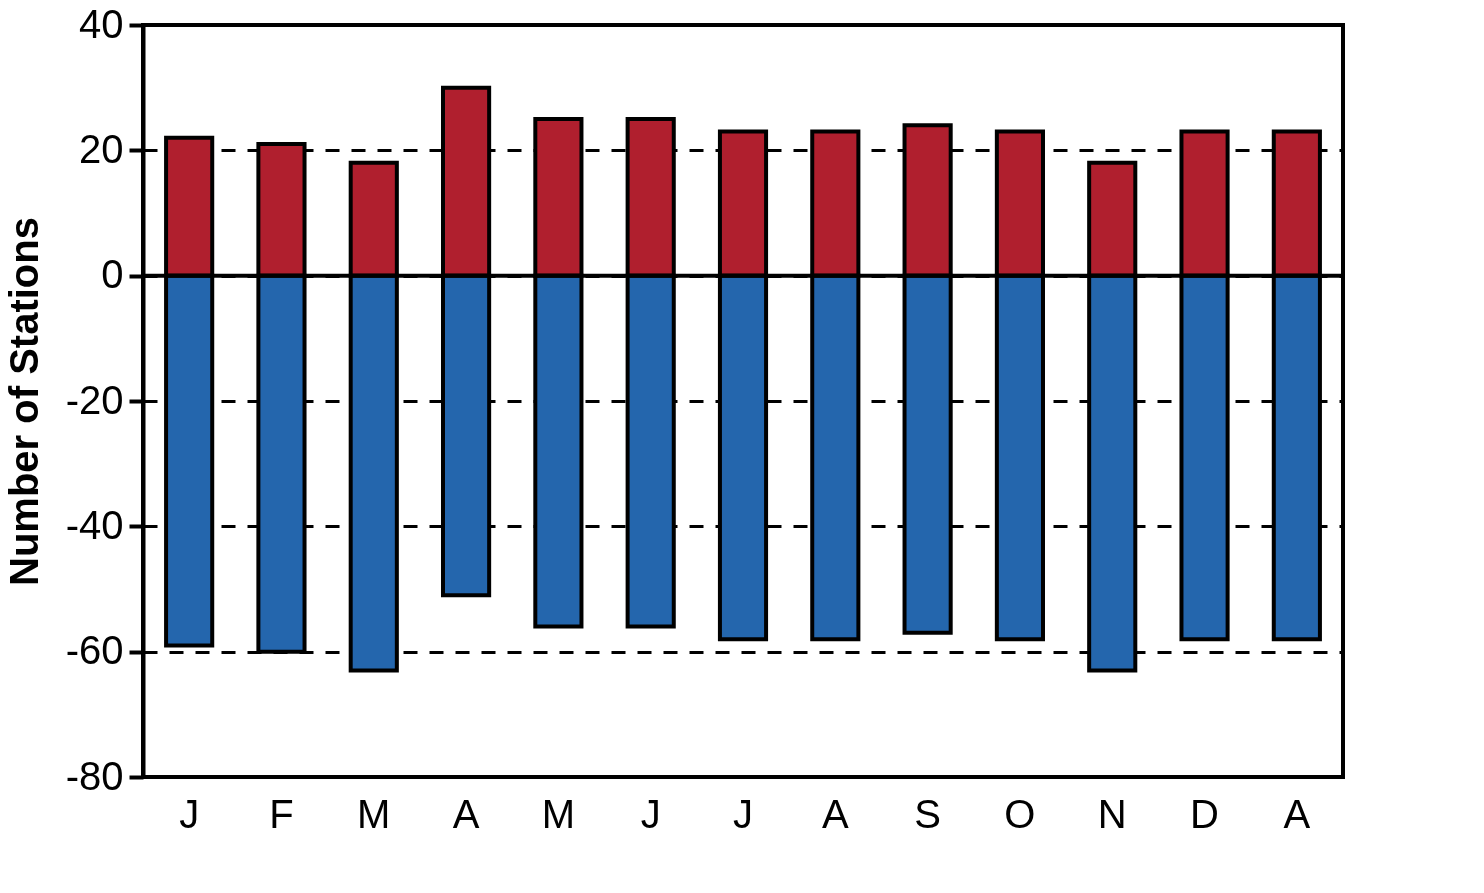  What do you see at coordinates (101, 23) in the screenshot?
I see `y-tick-label: 40` at bounding box center [101, 23].